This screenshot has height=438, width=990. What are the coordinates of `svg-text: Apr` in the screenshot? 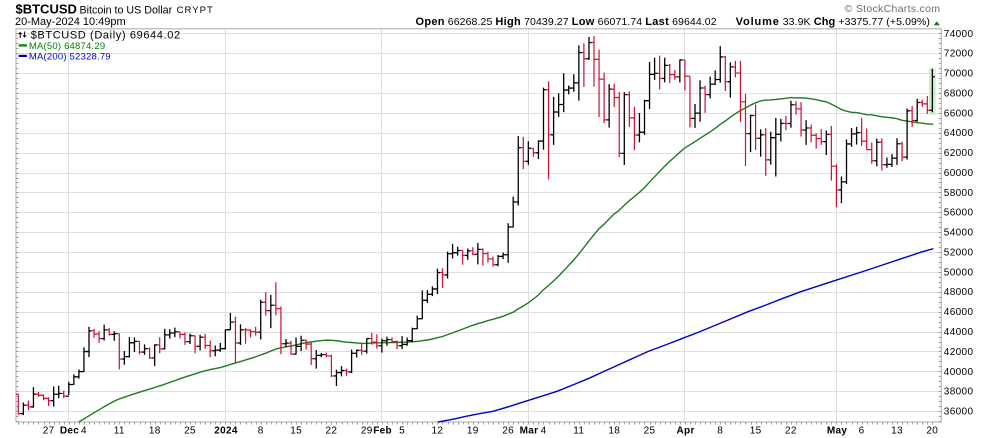 It's located at (686, 431).